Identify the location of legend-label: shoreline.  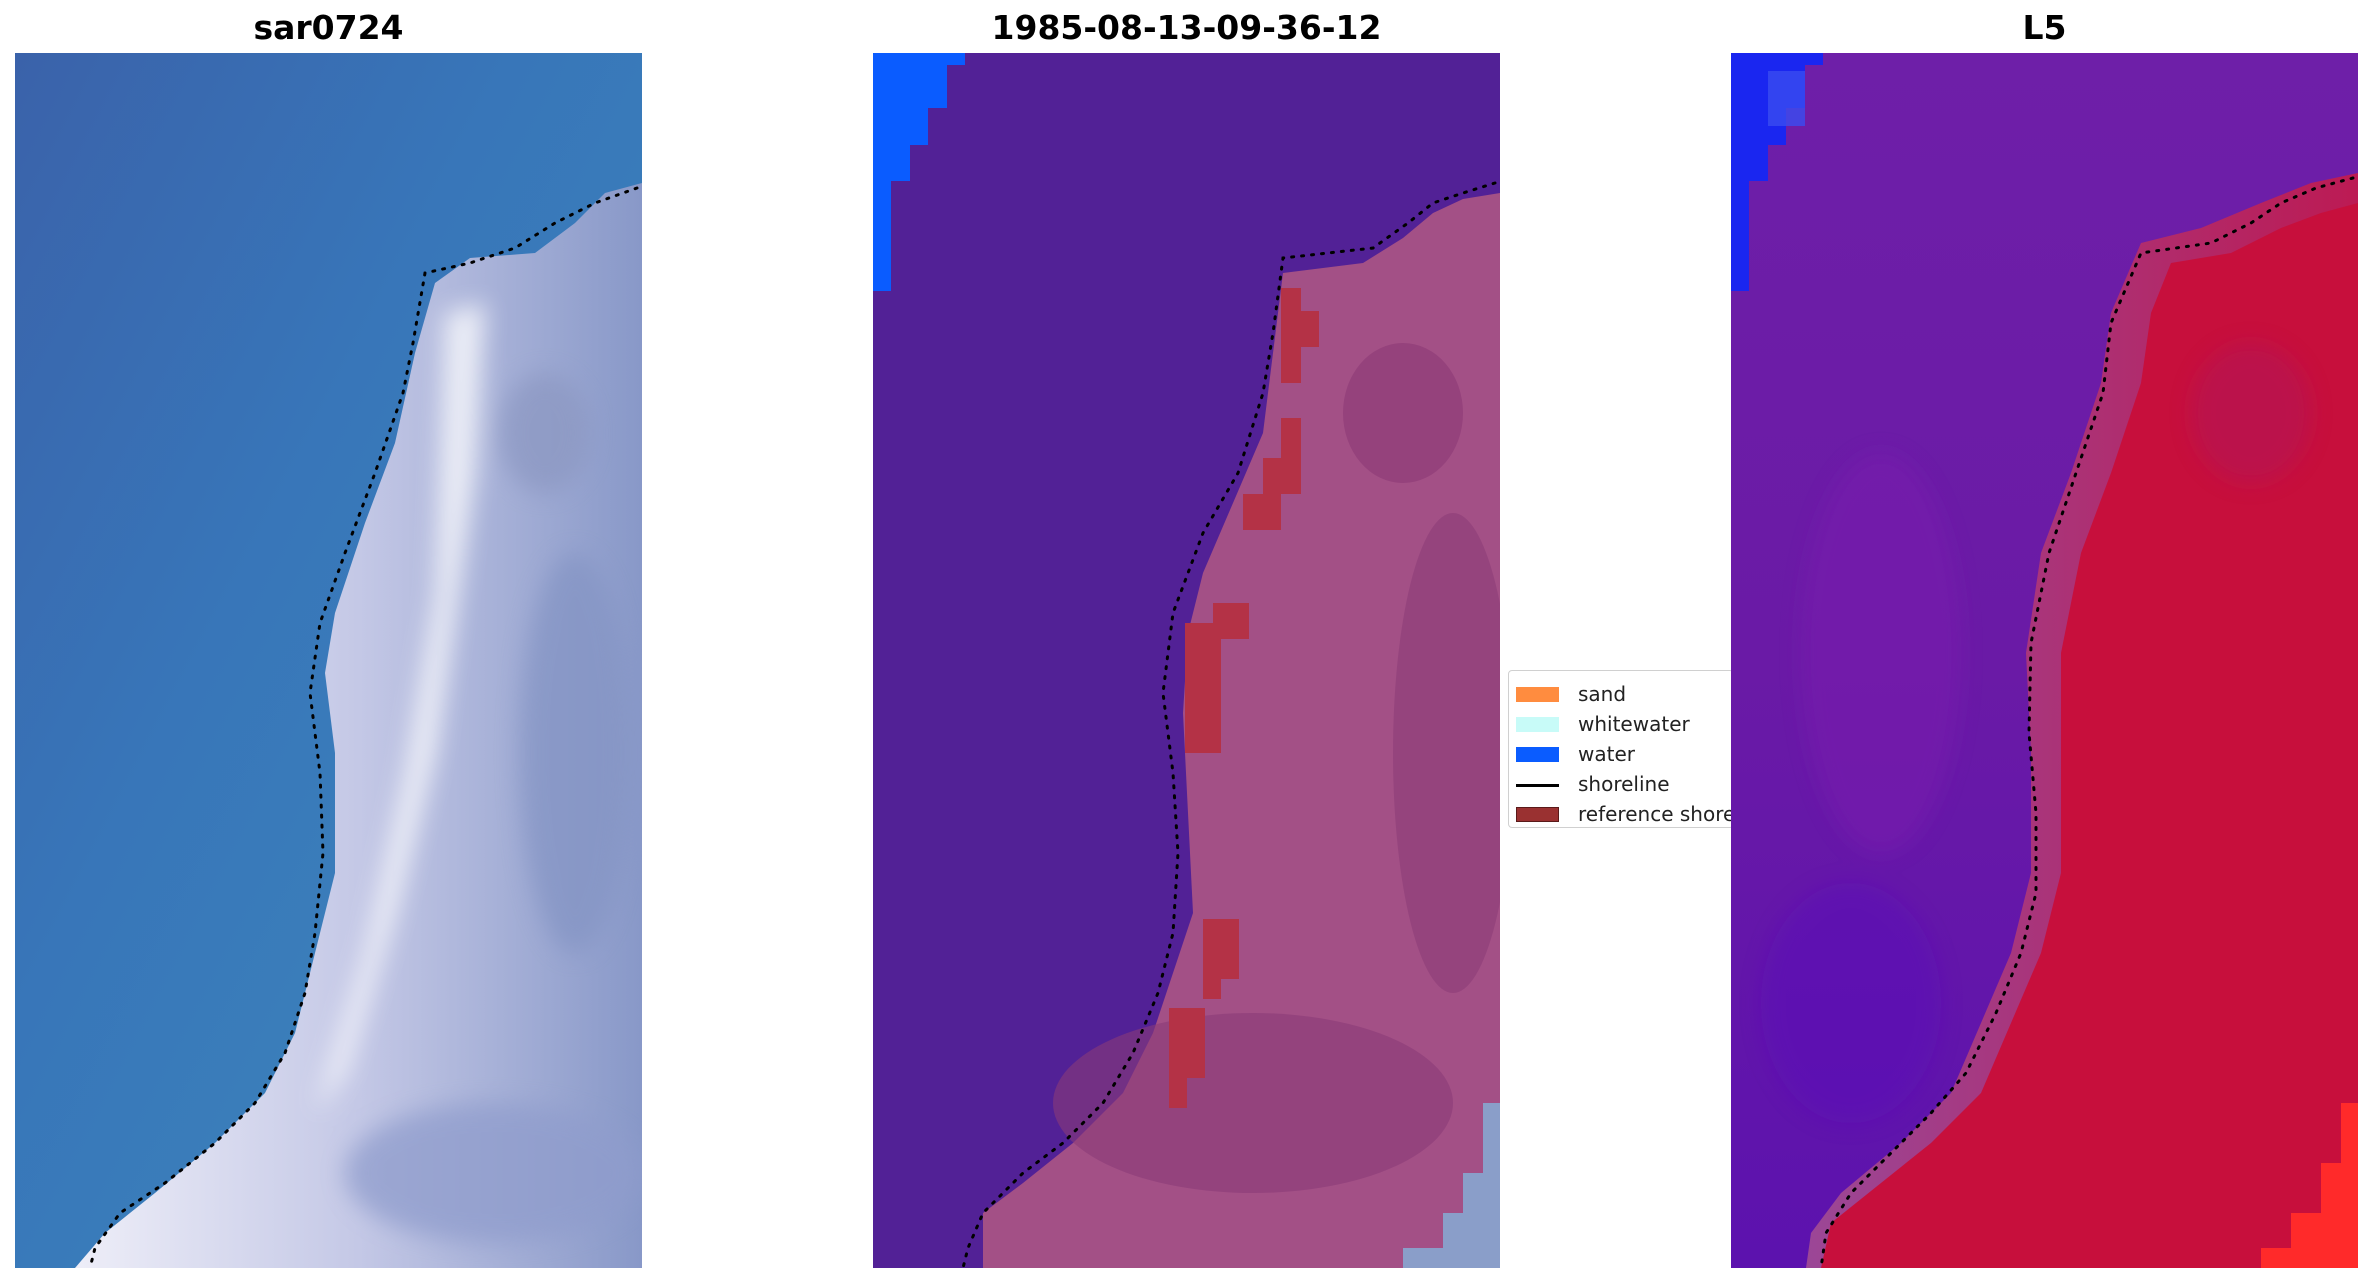
(1624, 784).